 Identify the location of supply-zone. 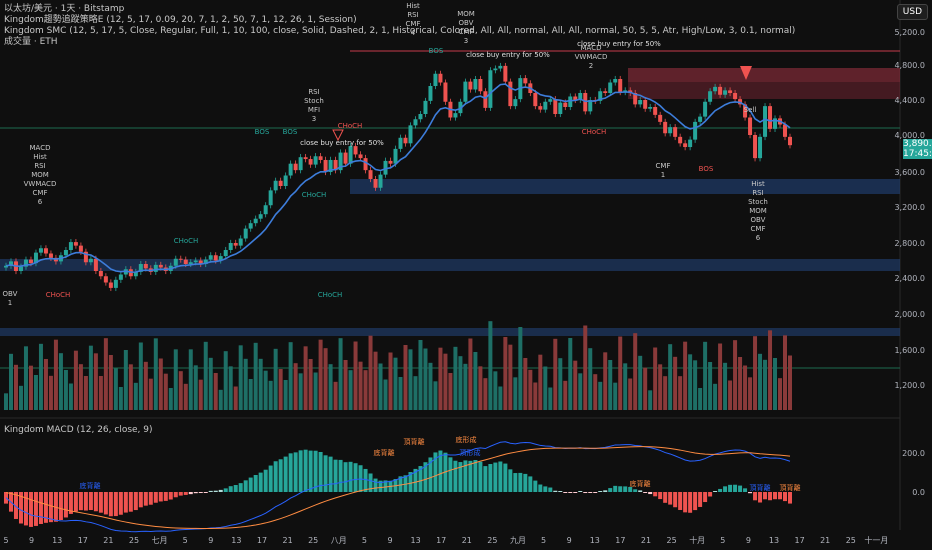
(764, 75).